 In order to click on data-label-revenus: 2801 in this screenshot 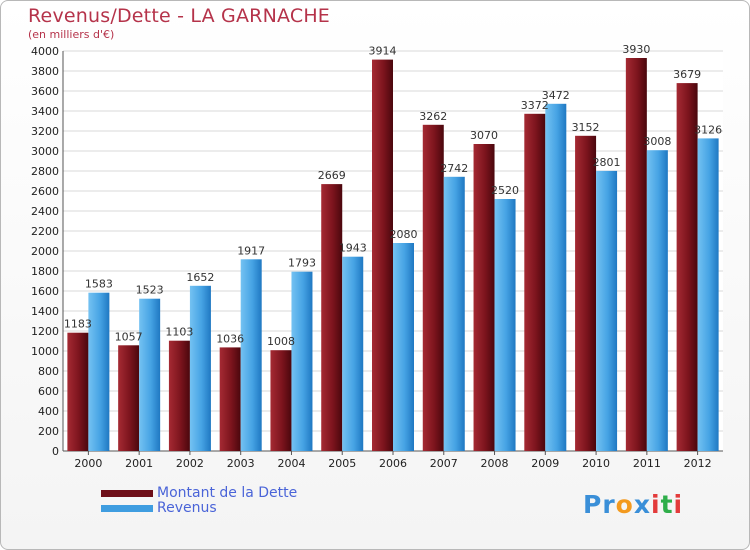, I will do `click(607, 162)`.